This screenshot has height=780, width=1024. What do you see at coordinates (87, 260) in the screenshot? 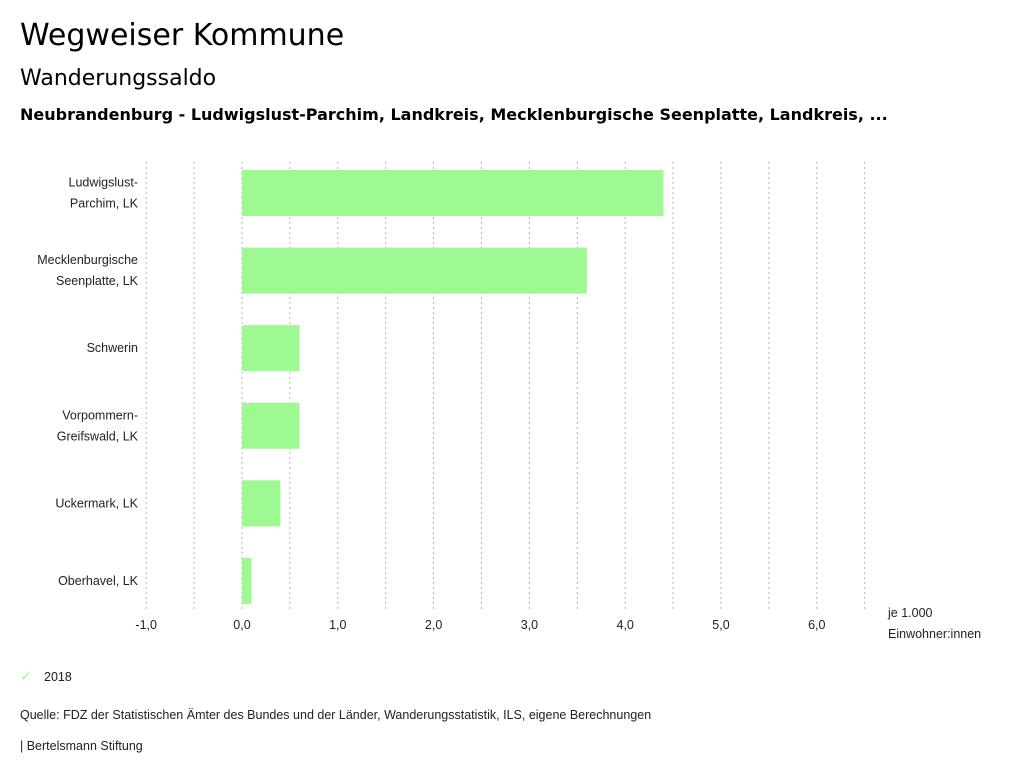
I see `category-label: Mecklenburgische` at bounding box center [87, 260].